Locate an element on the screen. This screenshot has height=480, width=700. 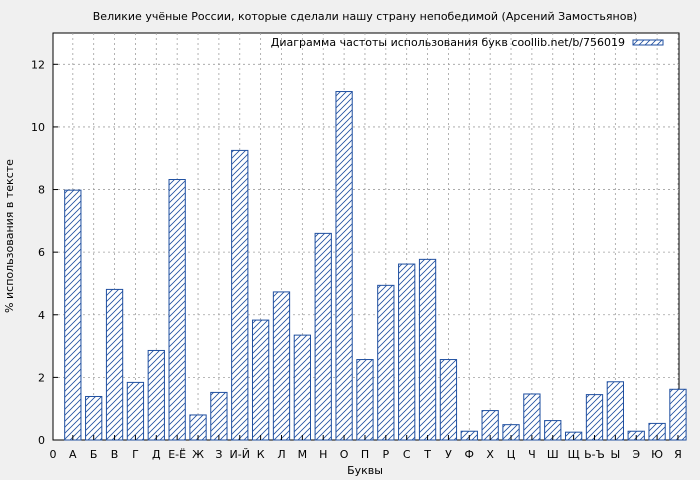
x-tick-label: Ь-Ъ is located at coordinates (594, 454).